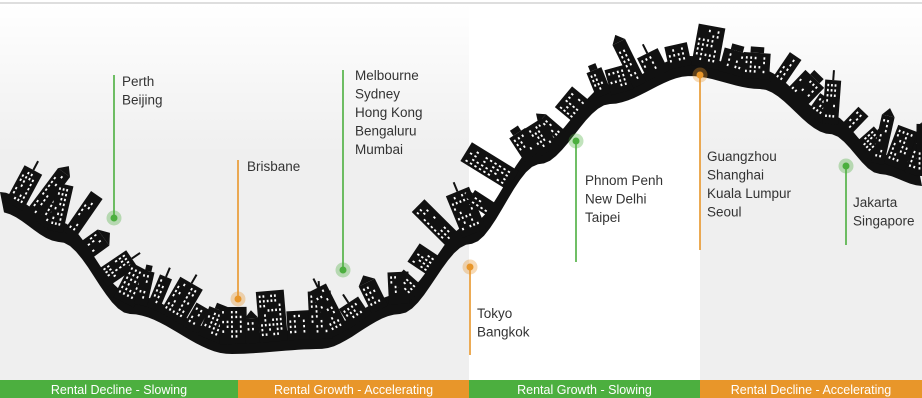 Image resolution: width=922 pixels, height=398 pixels. What do you see at coordinates (724, 212) in the screenshot?
I see `city-label: Seoul` at bounding box center [724, 212].